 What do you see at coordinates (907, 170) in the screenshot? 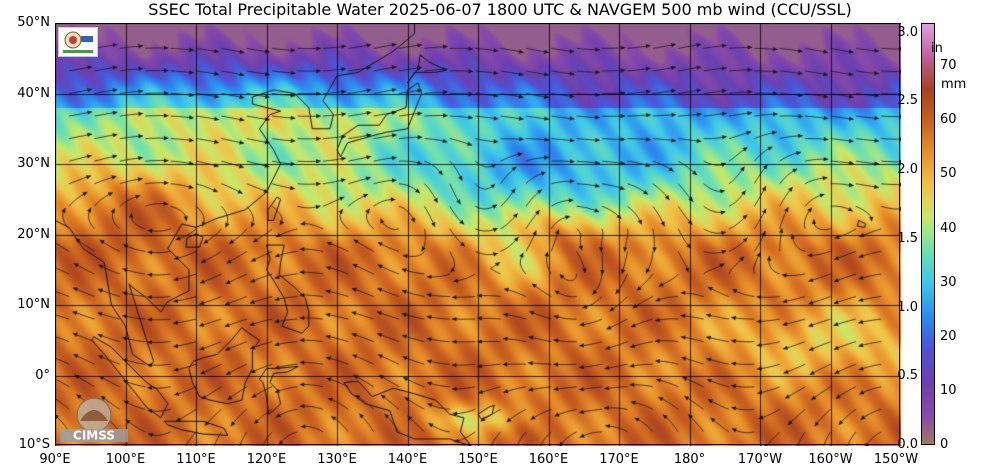
I see `colorbar-inch-tick: 2.0` at bounding box center [907, 170].